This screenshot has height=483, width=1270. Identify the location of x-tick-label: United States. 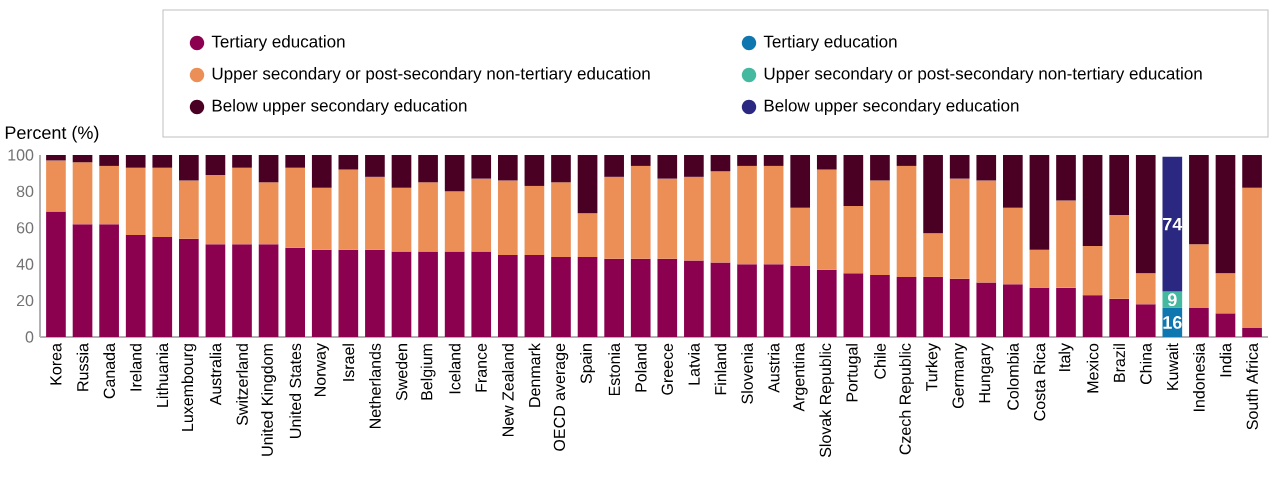
(295, 390).